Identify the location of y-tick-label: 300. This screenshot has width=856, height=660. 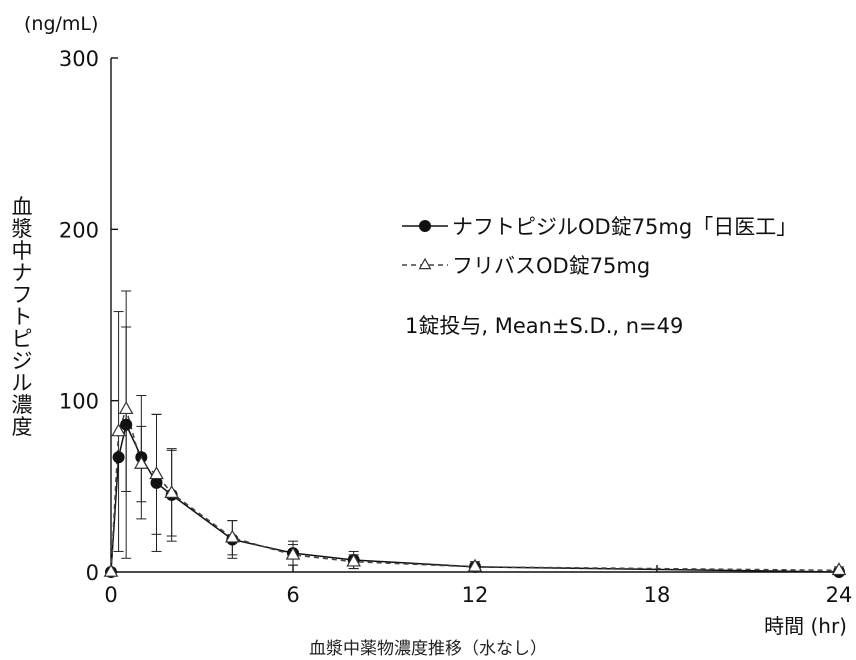
(79, 59).